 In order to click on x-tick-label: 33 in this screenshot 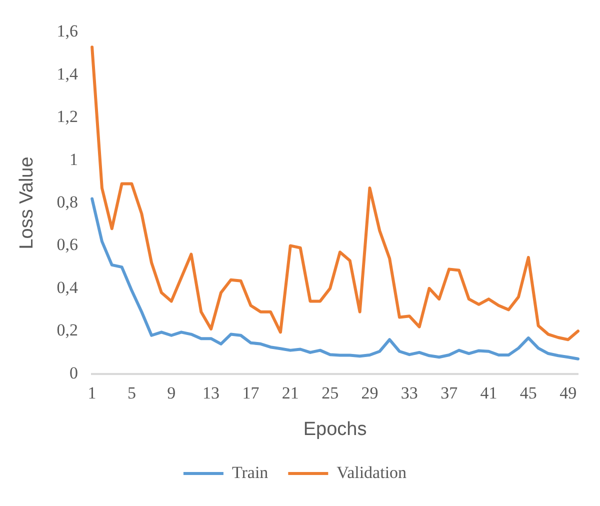, I will do `click(409, 392)`.